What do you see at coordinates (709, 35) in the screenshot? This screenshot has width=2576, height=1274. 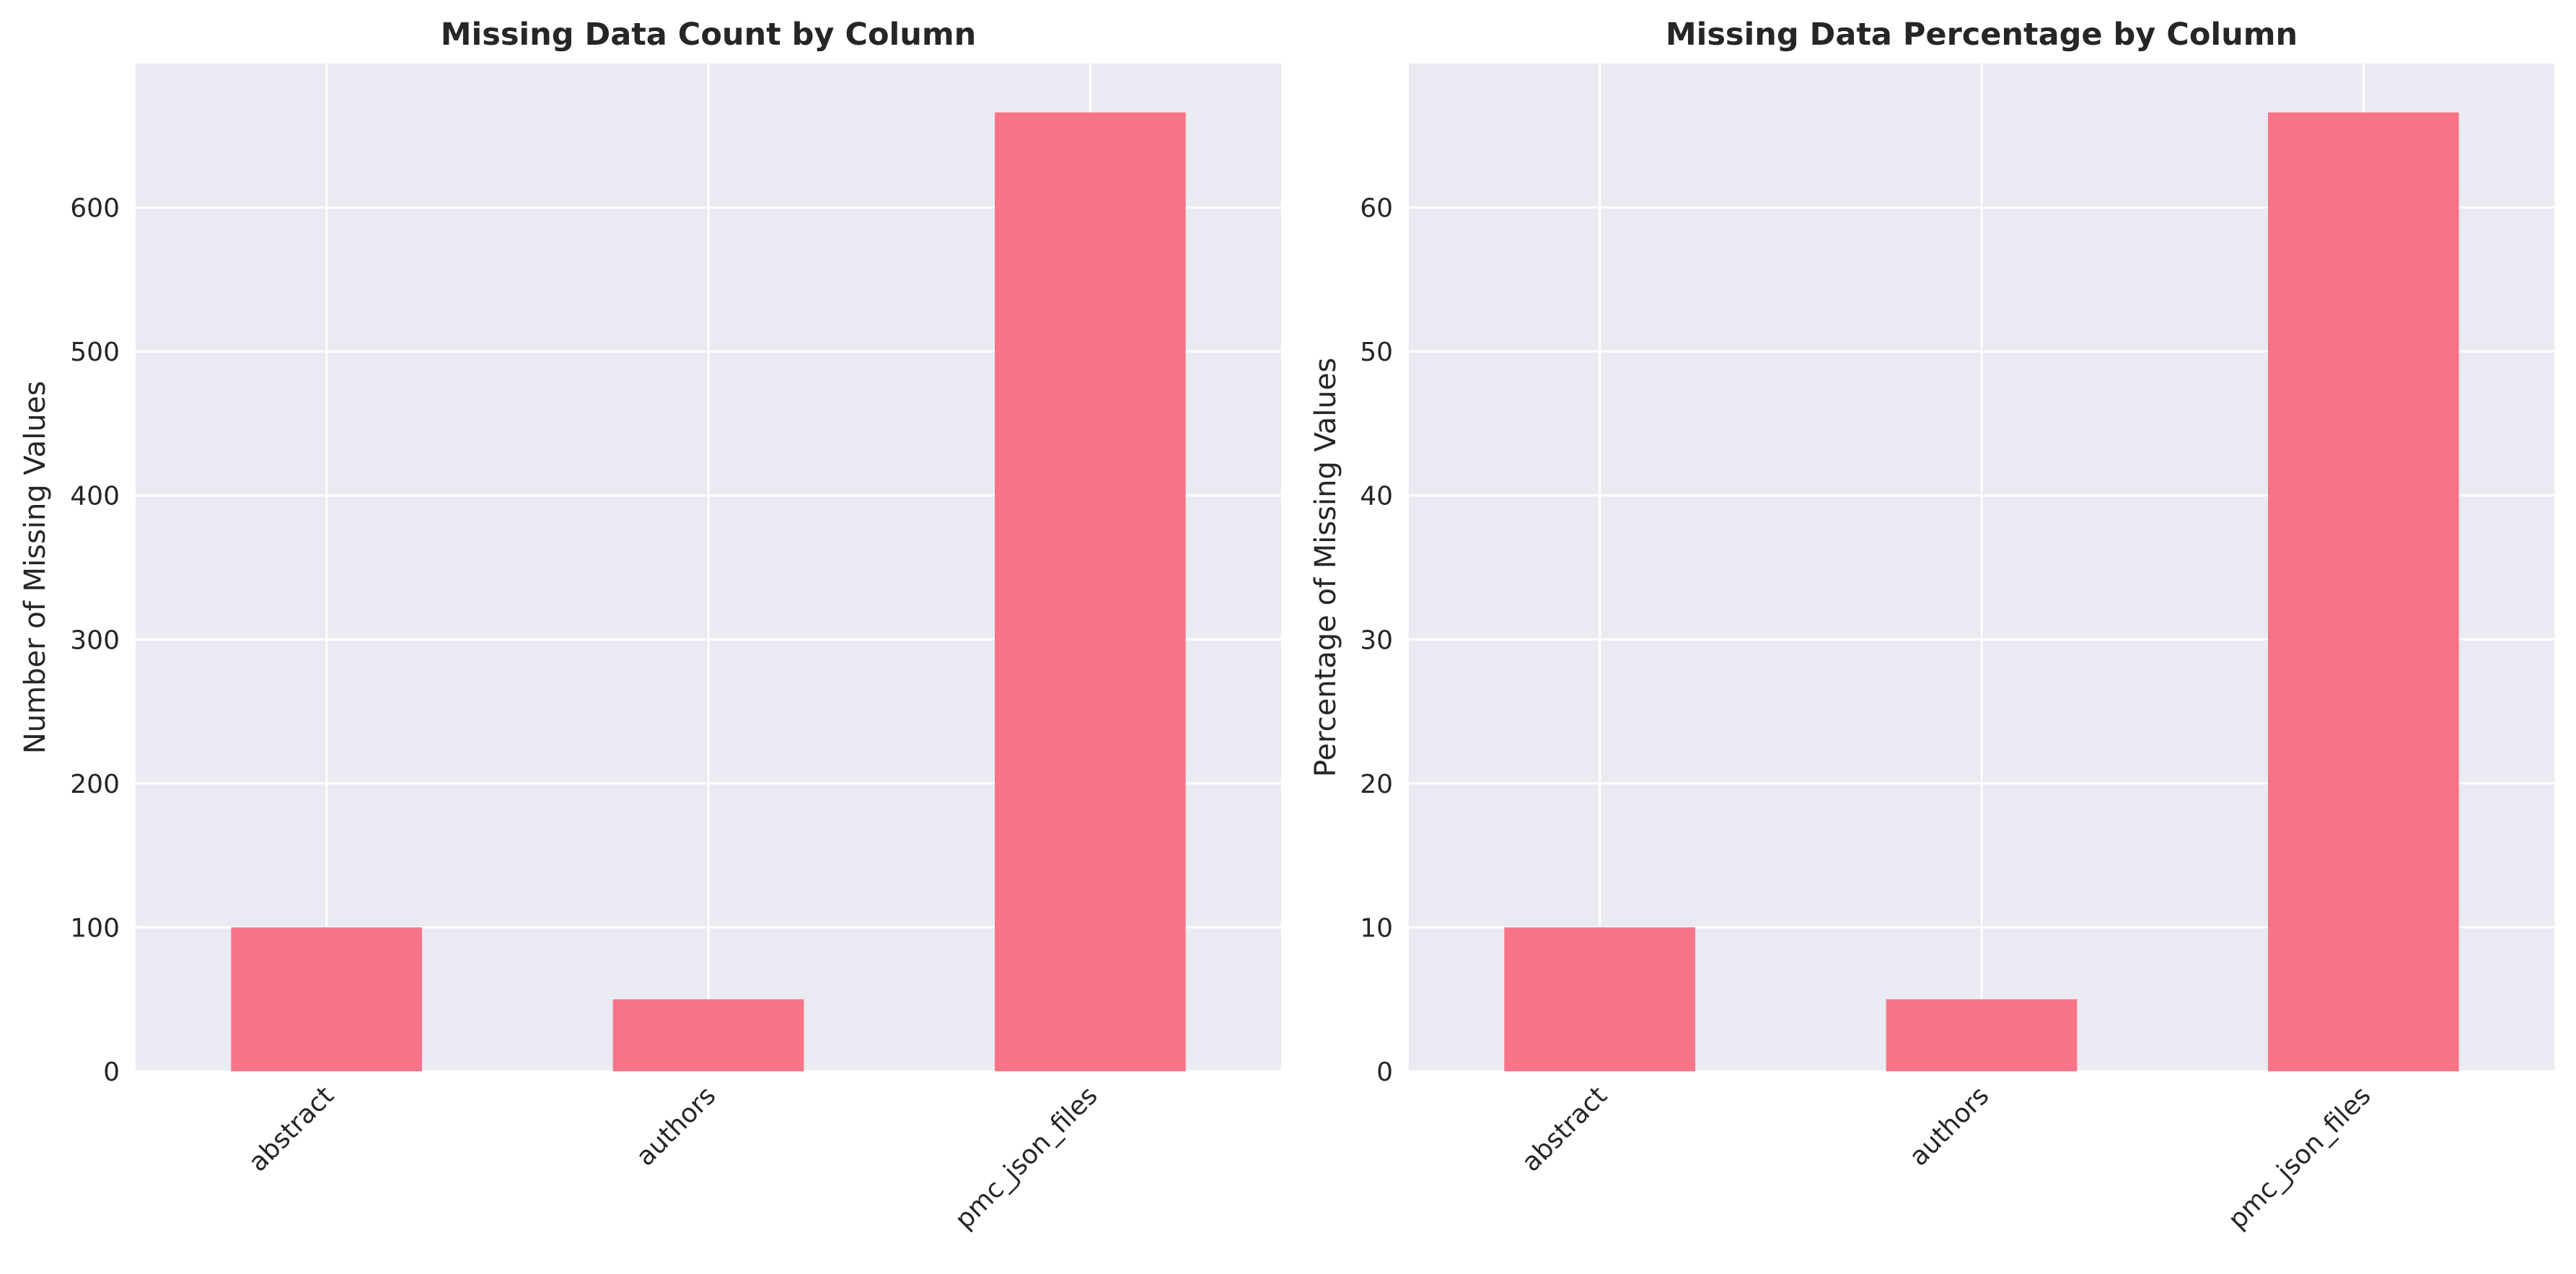 I see `chart-title: Missing Data Count by Column` at bounding box center [709, 35].